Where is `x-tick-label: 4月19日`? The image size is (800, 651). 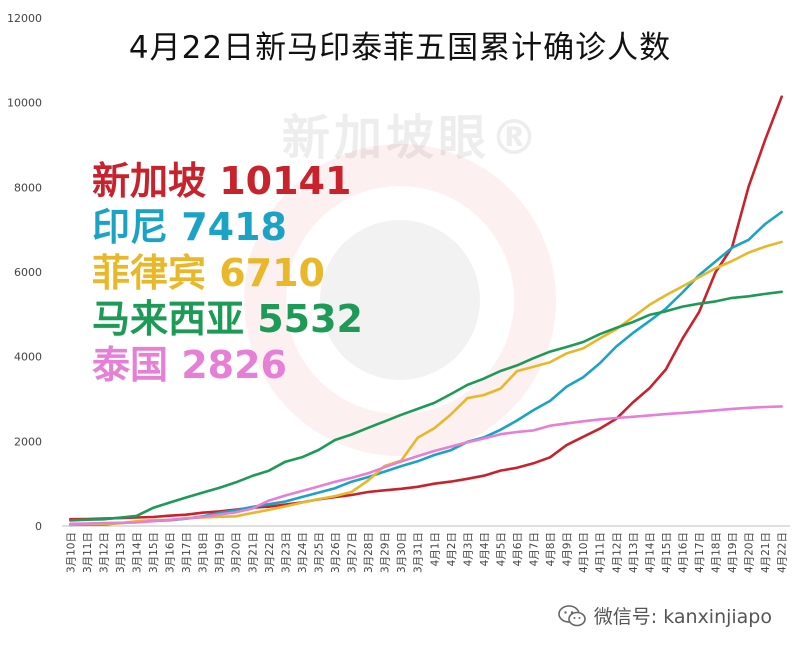 x-tick-label: 4月19日 is located at coordinates (733, 552).